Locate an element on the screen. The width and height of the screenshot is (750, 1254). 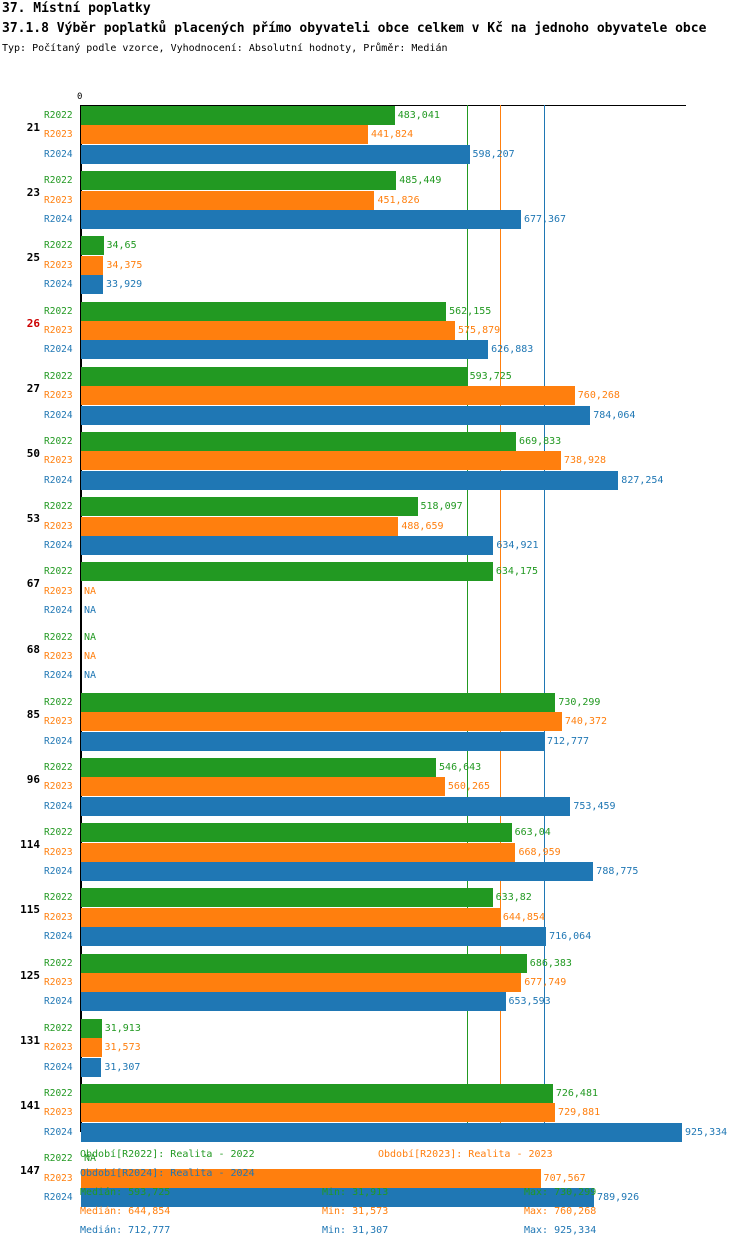
group-label-115: 115 is located at coordinates (30, 910).